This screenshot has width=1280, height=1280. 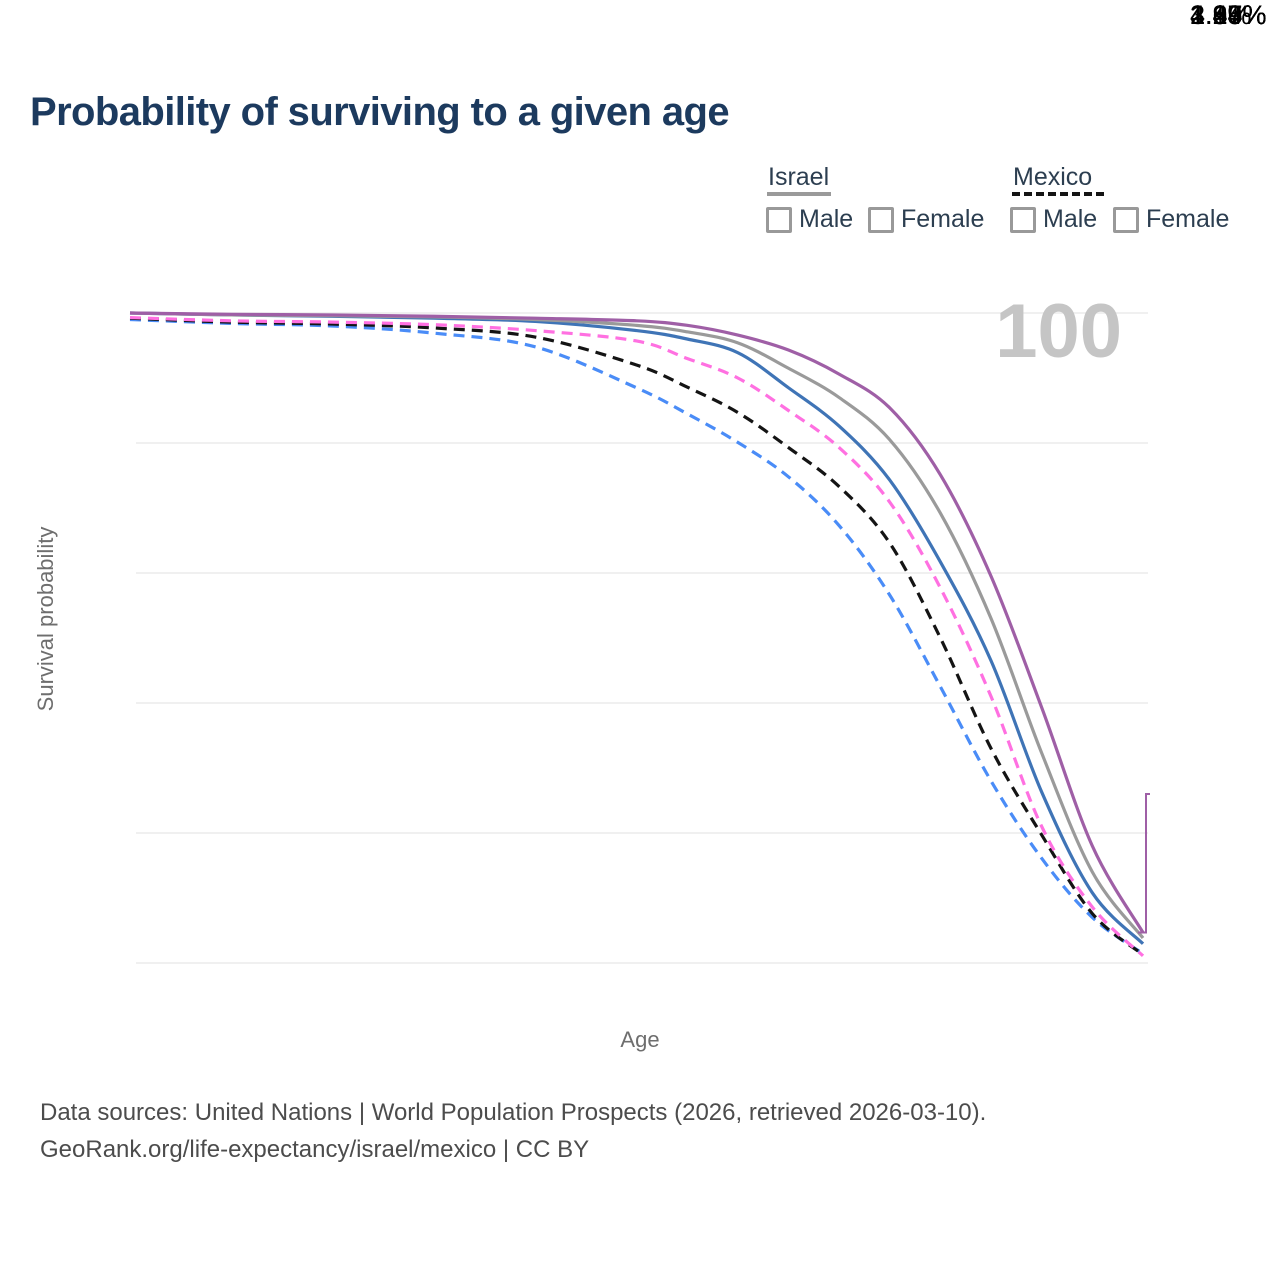 I want to click on end-label-mexico-female: 1.1%, so click(x=1221, y=15).